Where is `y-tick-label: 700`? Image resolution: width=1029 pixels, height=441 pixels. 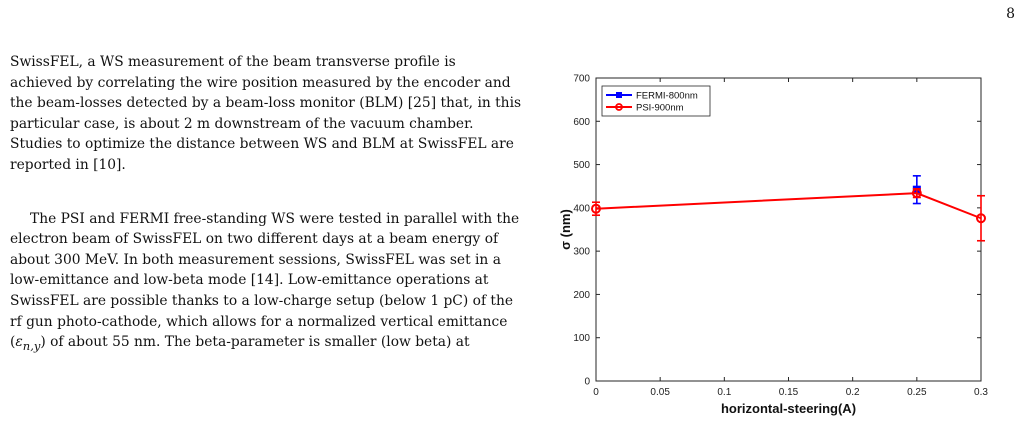
y-tick-label: 700 is located at coordinates (581, 79).